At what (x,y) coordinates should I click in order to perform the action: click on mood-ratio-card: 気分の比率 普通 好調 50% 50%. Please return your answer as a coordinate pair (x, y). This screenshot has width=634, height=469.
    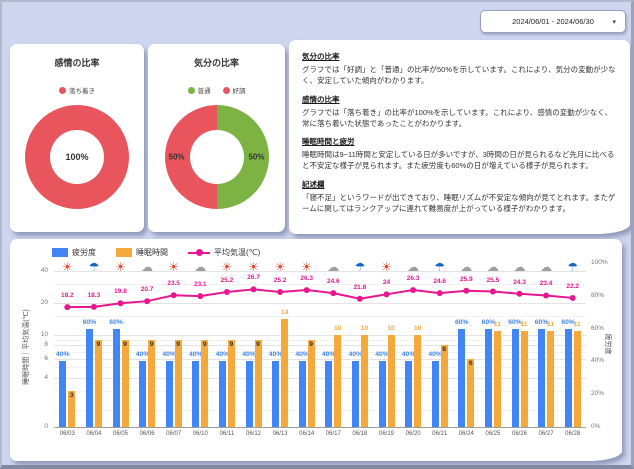
    Looking at the image, I should click on (216, 138).